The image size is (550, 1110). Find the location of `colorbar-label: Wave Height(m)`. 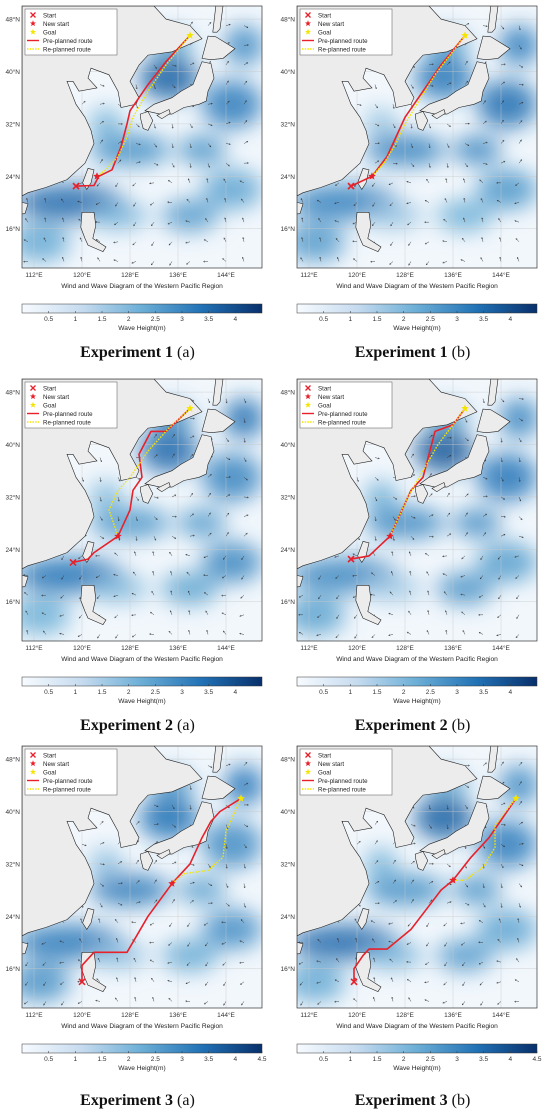

colorbar-label: Wave Height(m) is located at coordinates (416, 701).